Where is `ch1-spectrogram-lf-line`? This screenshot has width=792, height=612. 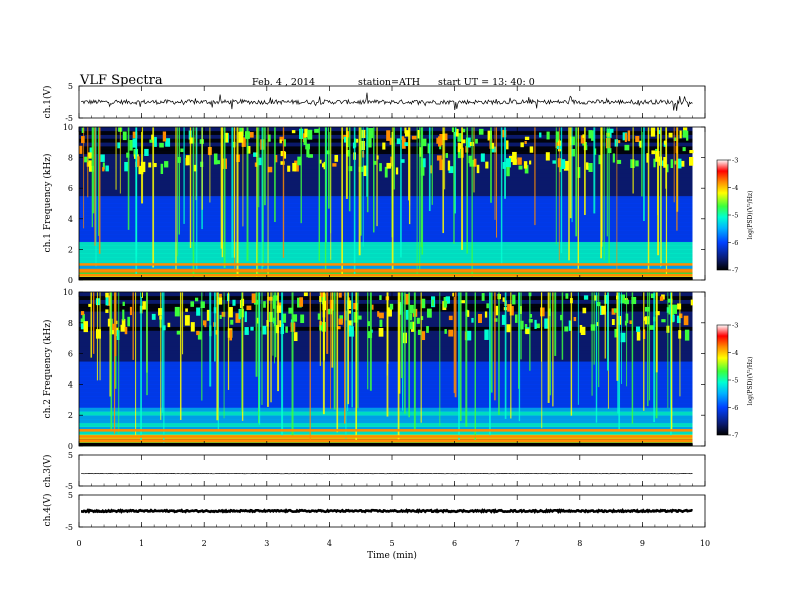
ch1-spectrogram-lf-line is located at coordinates (386, 270).